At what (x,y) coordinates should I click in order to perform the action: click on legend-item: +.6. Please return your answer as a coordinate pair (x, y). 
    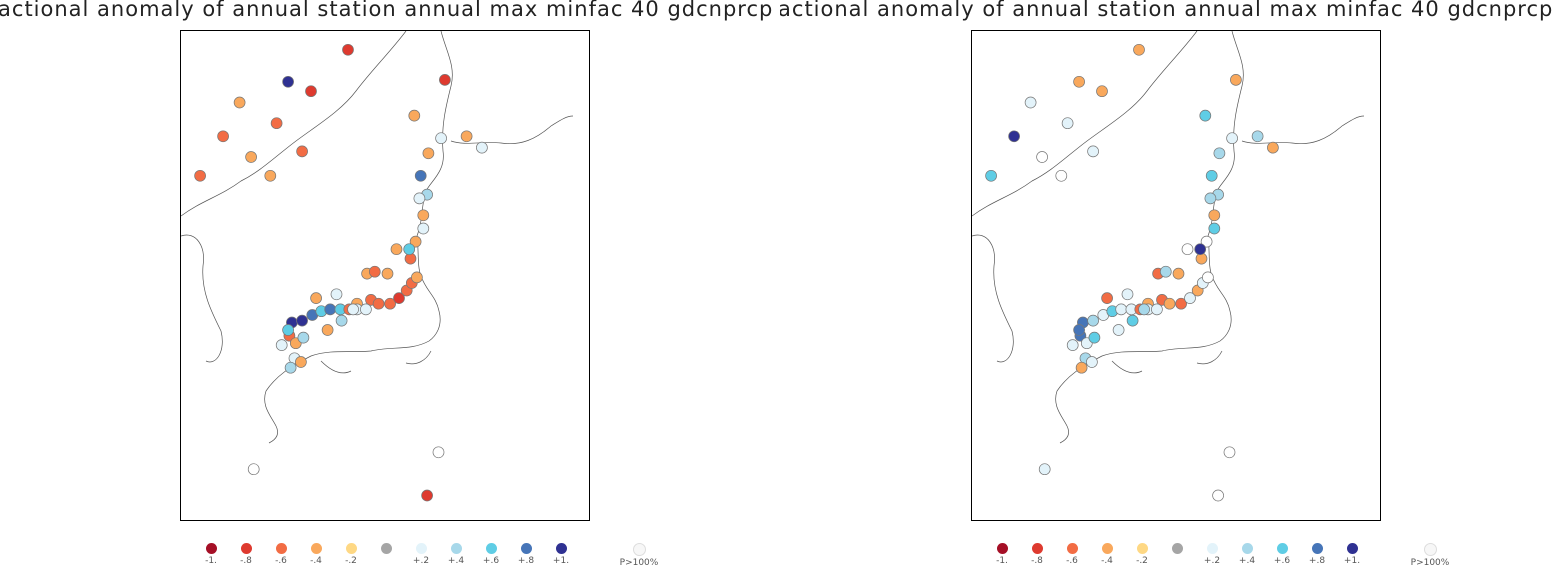
    Looking at the image, I should click on (1282, 554).